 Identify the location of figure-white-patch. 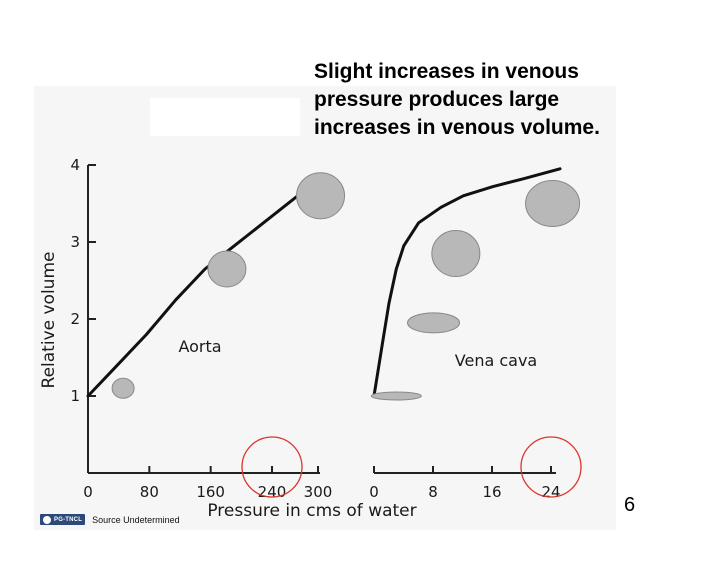
(225, 117).